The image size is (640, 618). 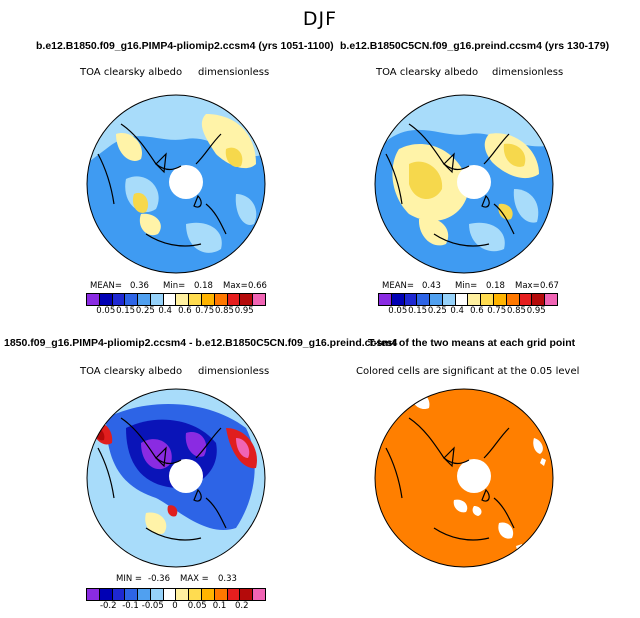 I want to click on panel-2-colorbar-tick-label: 0.15, so click(x=418, y=311).